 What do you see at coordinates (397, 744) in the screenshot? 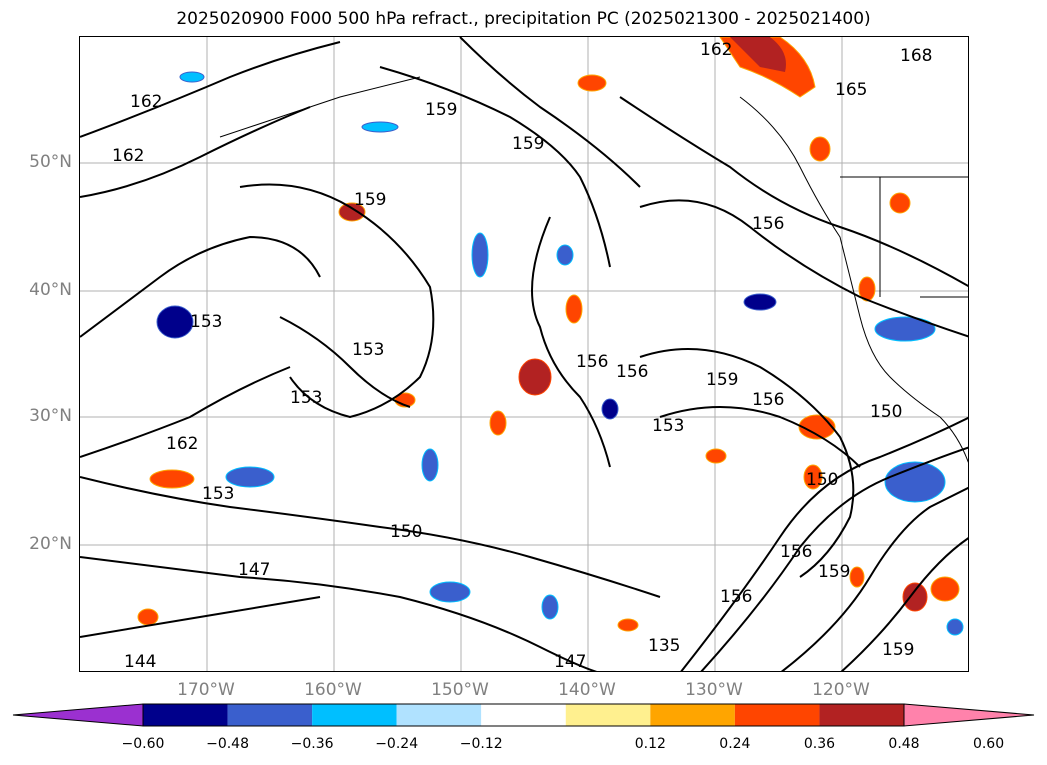
I see `colorbar-tick-label: −0.24` at bounding box center [397, 744].